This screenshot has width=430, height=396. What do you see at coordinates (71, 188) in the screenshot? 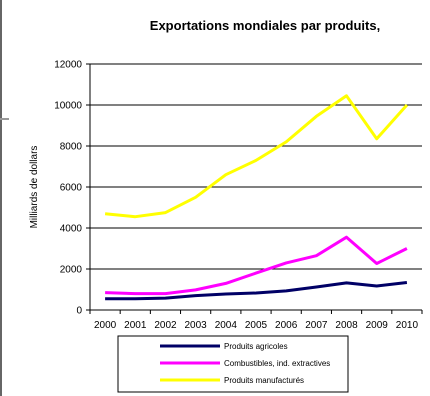
I see `y-tick-label: 6000` at bounding box center [71, 188].